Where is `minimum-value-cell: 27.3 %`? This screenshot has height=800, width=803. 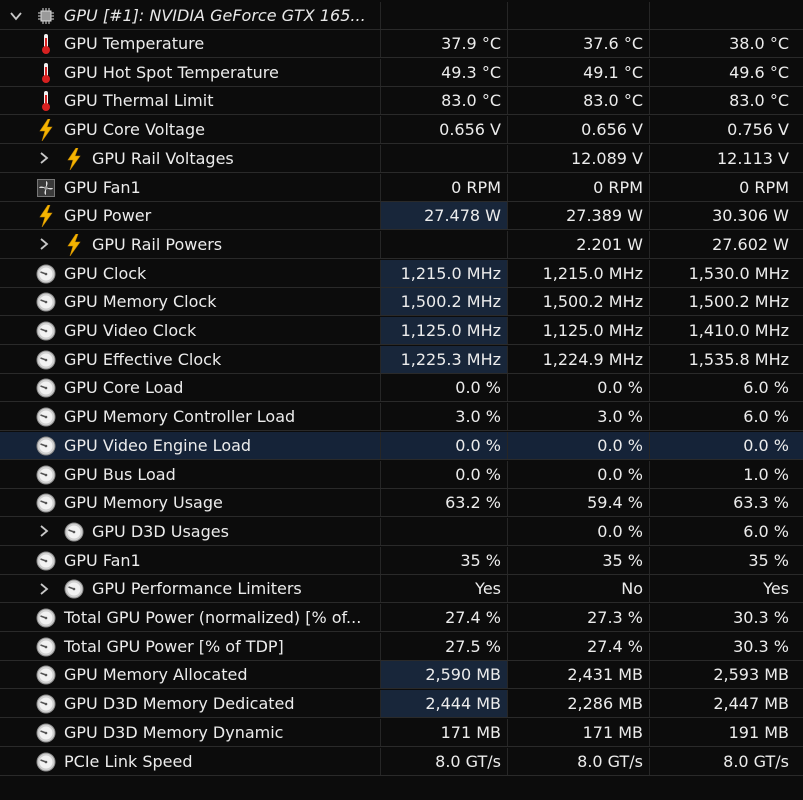 minimum-value-cell: 27.3 % is located at coordinates (579, 617).